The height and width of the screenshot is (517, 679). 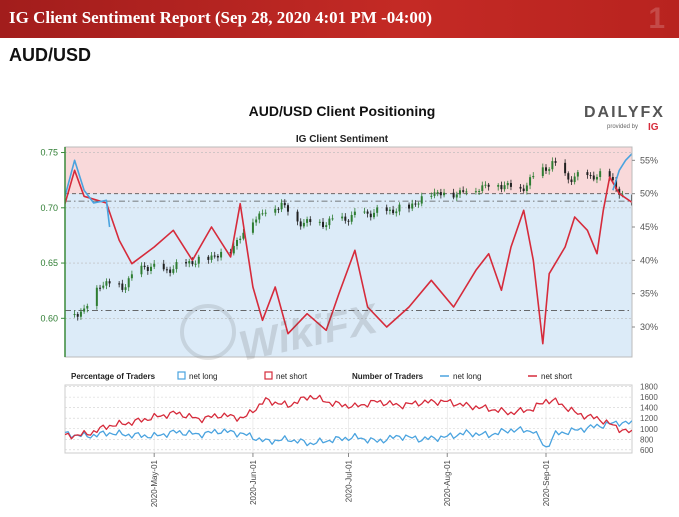 I want to click on trader-count-tick-label: 1200, so click(x=649, y=418).